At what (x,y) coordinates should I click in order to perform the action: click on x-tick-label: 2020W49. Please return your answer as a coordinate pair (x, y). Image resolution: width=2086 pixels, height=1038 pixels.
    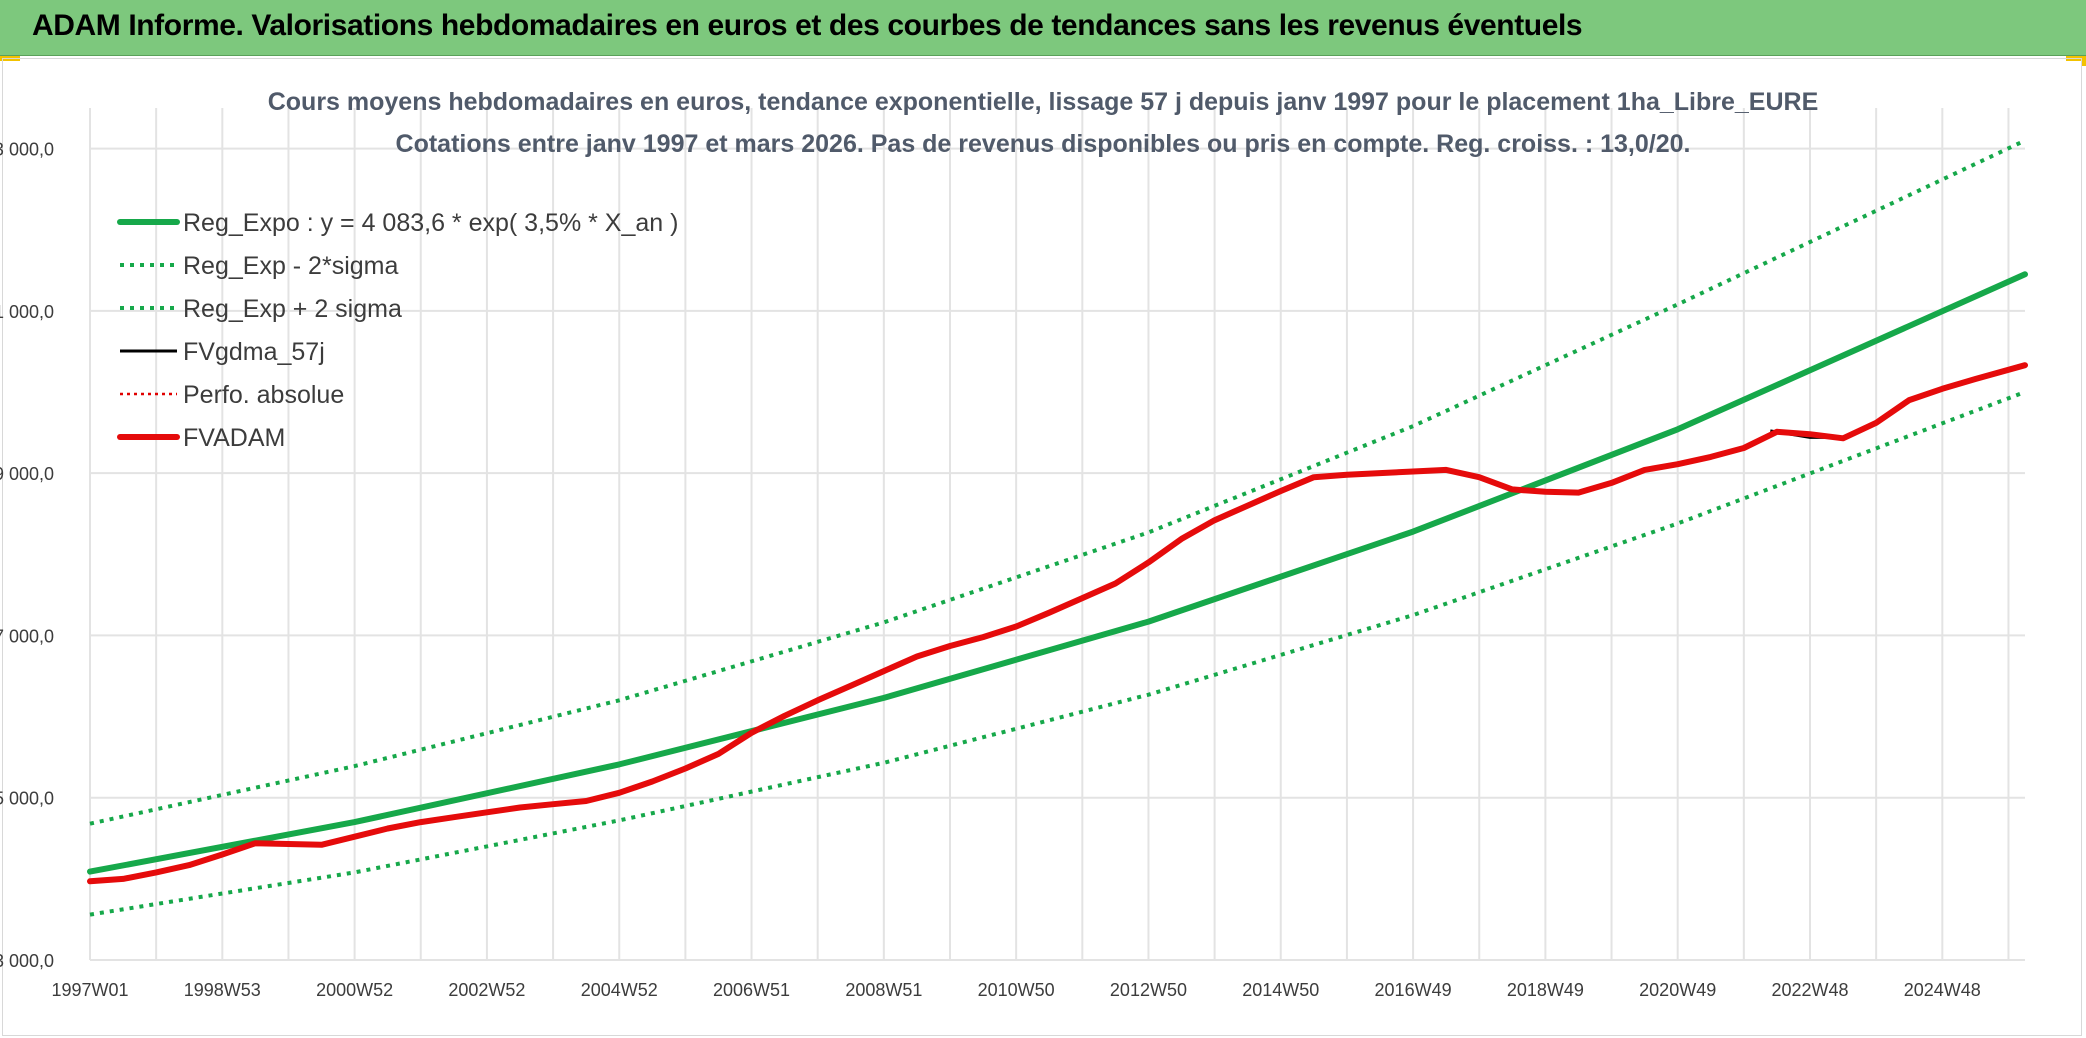
    Looking at the image, I should click on (1677, 990).